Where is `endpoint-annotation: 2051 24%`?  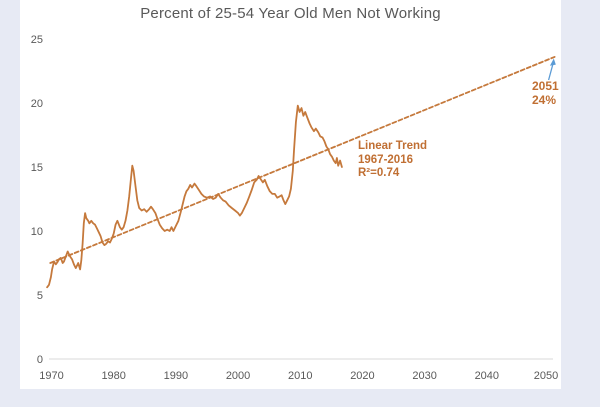
endpoint-annotation: 2051 24% is located at coordinates (545, 93).